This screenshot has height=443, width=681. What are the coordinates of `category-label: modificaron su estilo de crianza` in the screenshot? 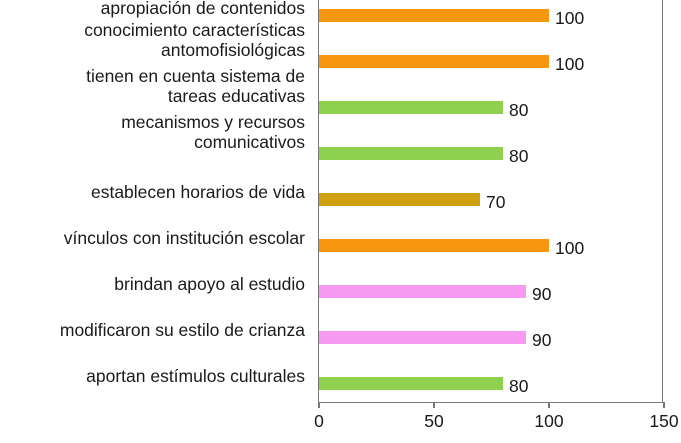 It's located at (152, 330).